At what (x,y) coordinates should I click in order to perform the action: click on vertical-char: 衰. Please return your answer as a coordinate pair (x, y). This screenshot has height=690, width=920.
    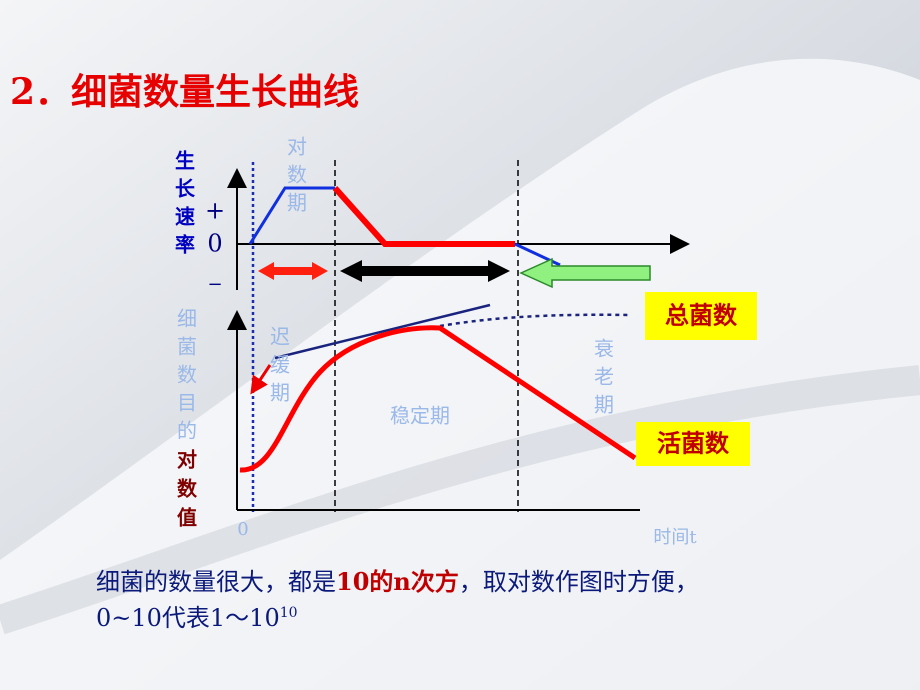
    Looking at the image, I should click on (604, 349).